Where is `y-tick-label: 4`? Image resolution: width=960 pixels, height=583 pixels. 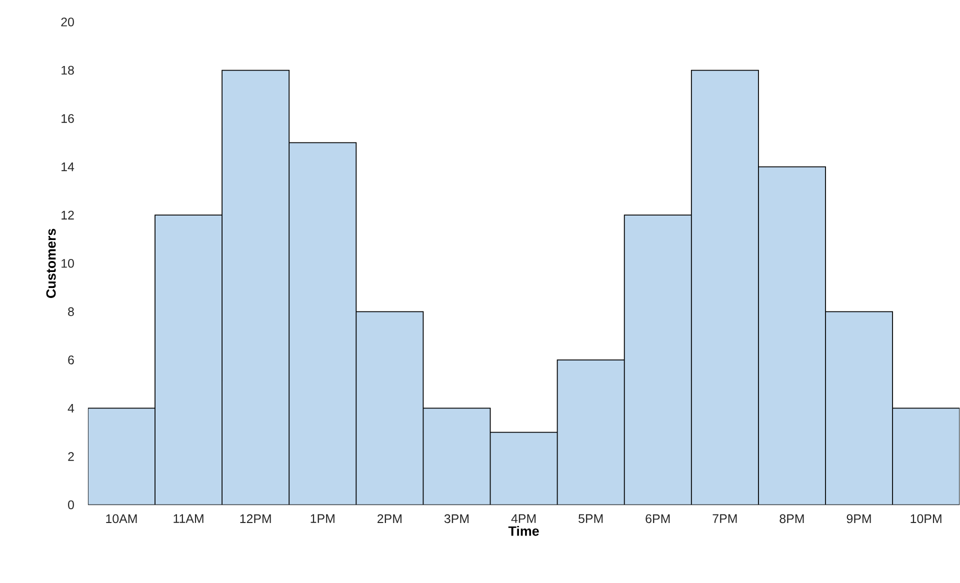 y-tick-label: 4 is located at coordinates (71, 408).